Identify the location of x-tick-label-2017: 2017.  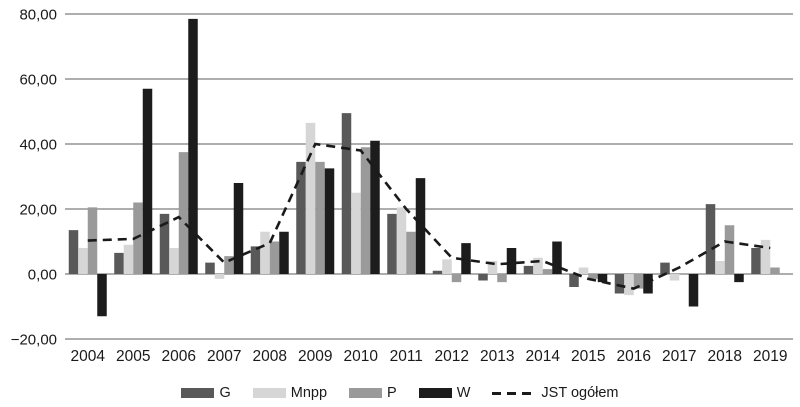
(679, 356).